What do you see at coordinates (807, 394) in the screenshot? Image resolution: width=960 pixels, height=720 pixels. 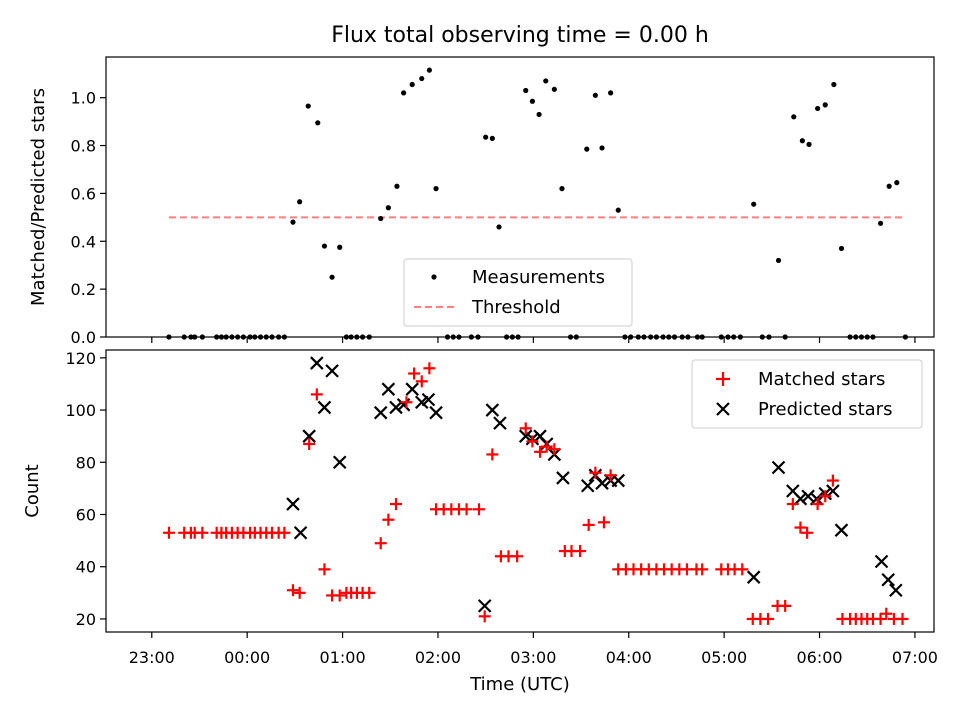 I see `bottom-legend-frame` at bounding box center [807, 394].